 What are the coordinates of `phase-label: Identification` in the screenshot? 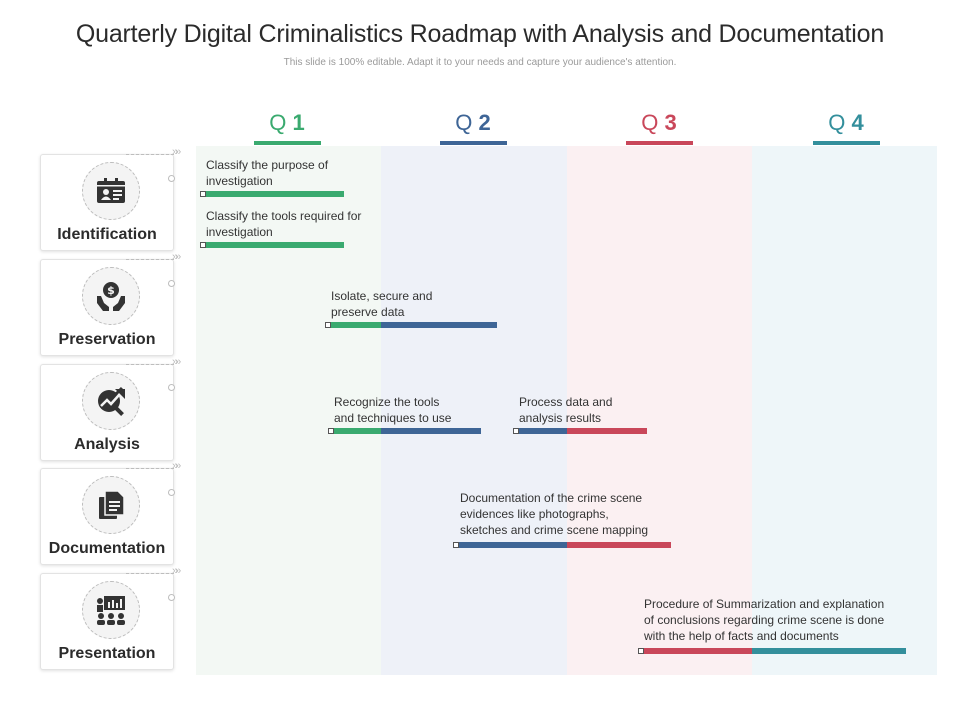 It's located at (107, 234).